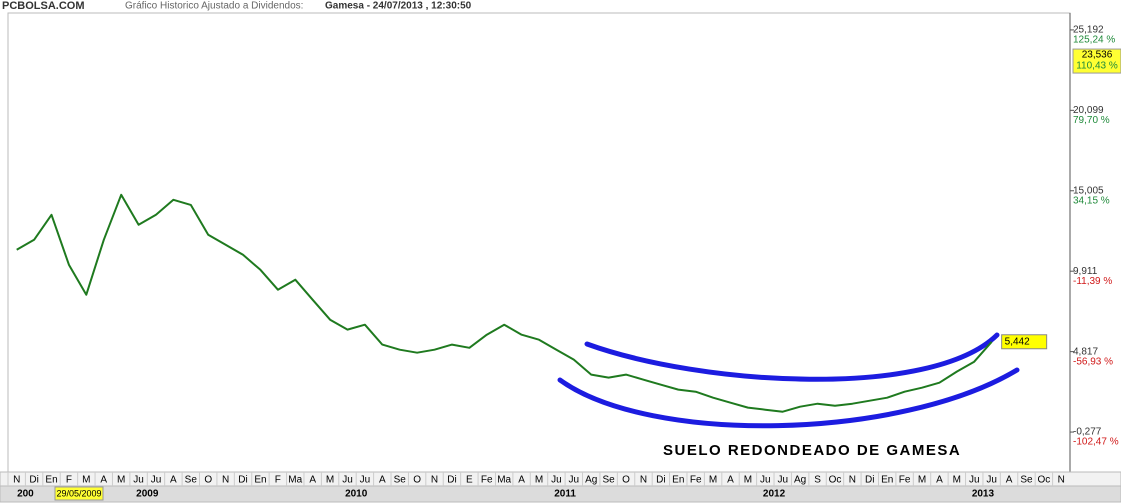  What do you see at coordinates (1085, 271) in the screenshot?
I see `y-tick-label: 9,911` at bounding box center [1085, 271].